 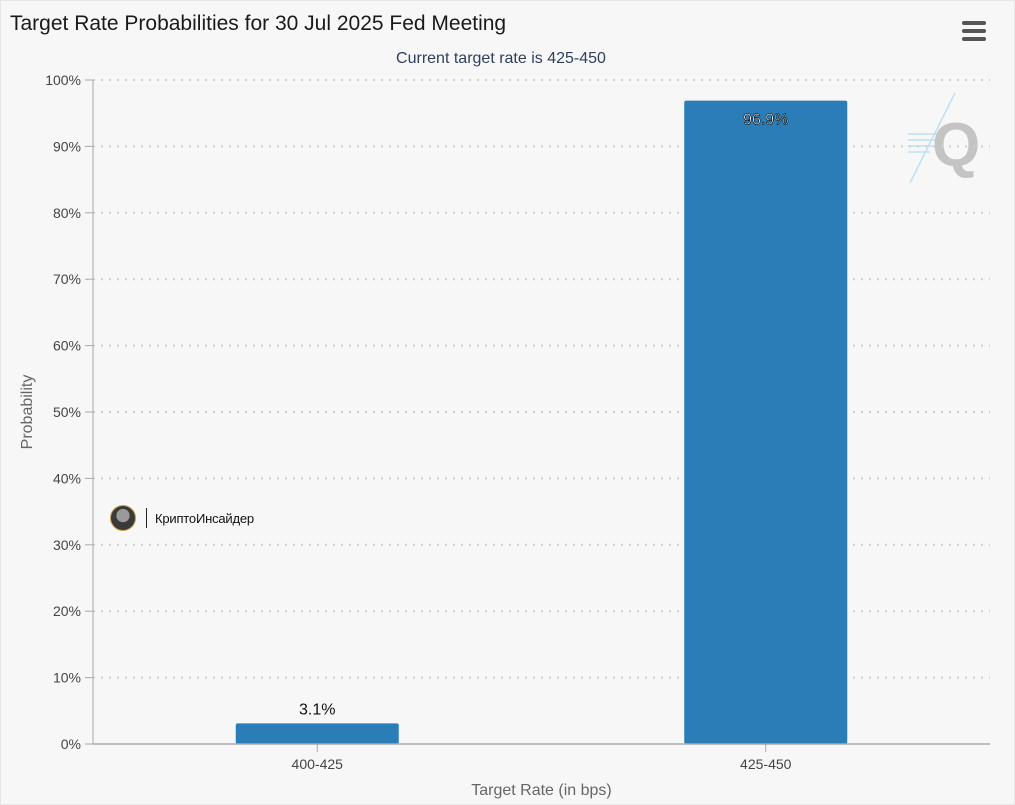 What do you see at coordinates (67, 478) in the screenshot?
I see `y-tick-label: 40%` at bounding box center [67, 478].